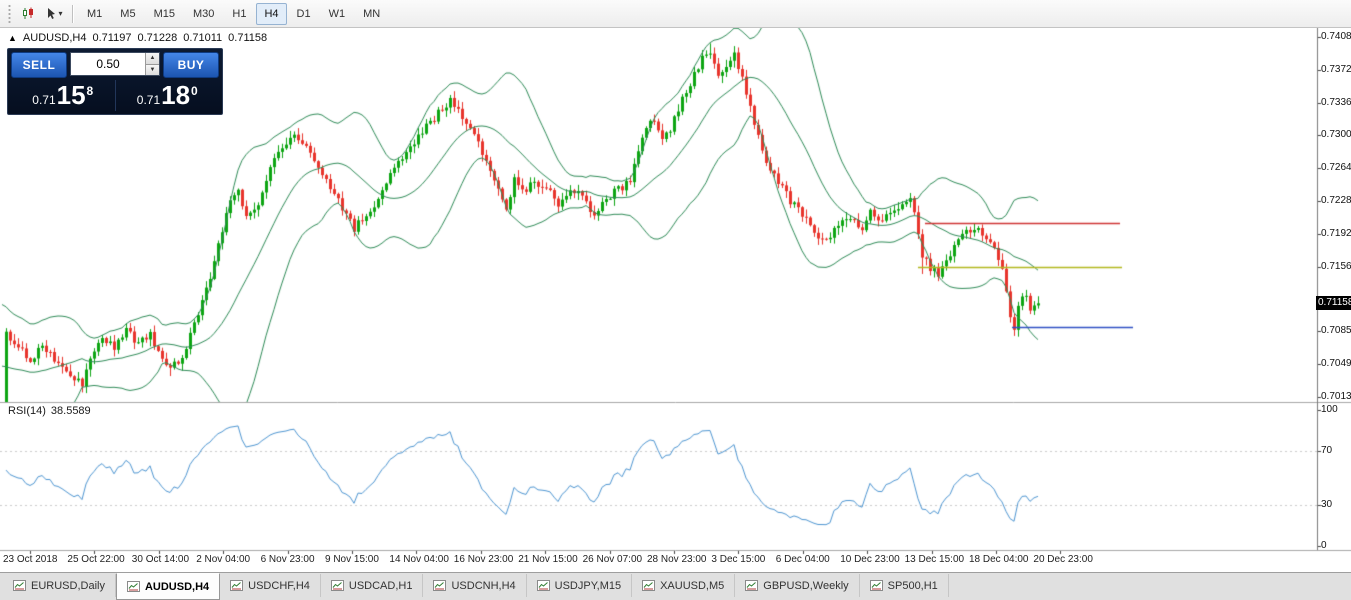 This screenshot has width=1351, height=600. What do you see at coordinates (1336, 135) in the screenshot?
I see `price-axis-label: 0.7300` at bounding box center [1336, 135].